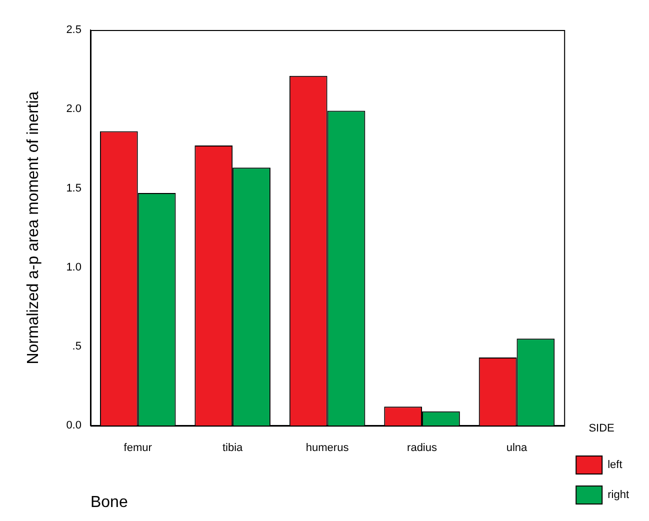 This screenshot has height=521, width=649. Describe the element at coordinates (422, 448) in the screenshot. I see `x-tick-label: radius` at that location.